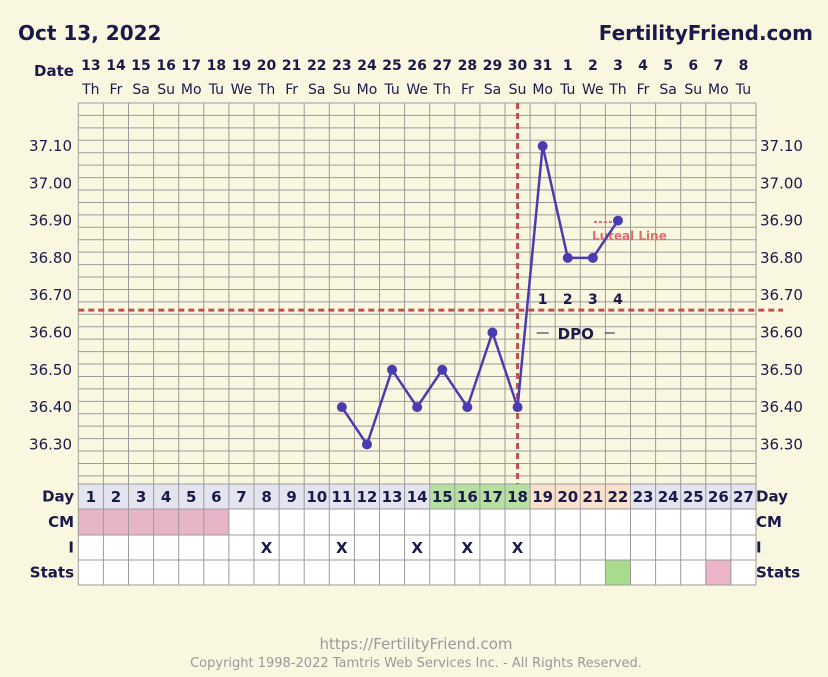 This screenshot has width=828, height=677. I want to click on cycle-day-label: 8, so click(266, 497).